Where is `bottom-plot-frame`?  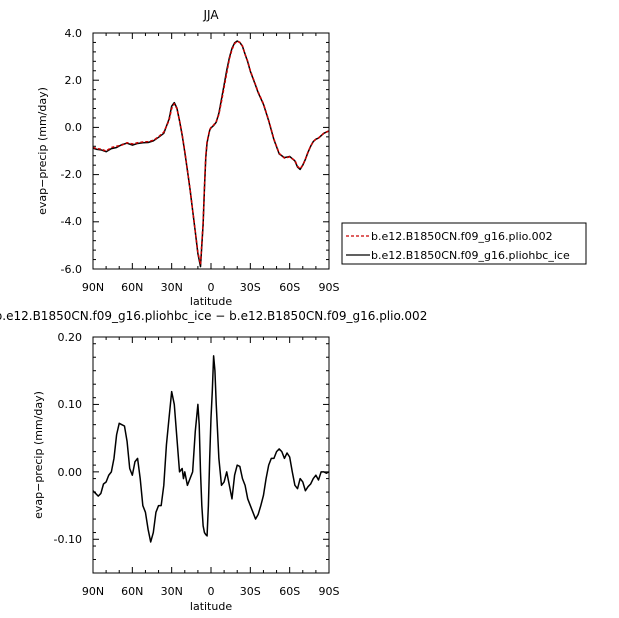 bottom-plot-frame is located at coordinates (211, 455).